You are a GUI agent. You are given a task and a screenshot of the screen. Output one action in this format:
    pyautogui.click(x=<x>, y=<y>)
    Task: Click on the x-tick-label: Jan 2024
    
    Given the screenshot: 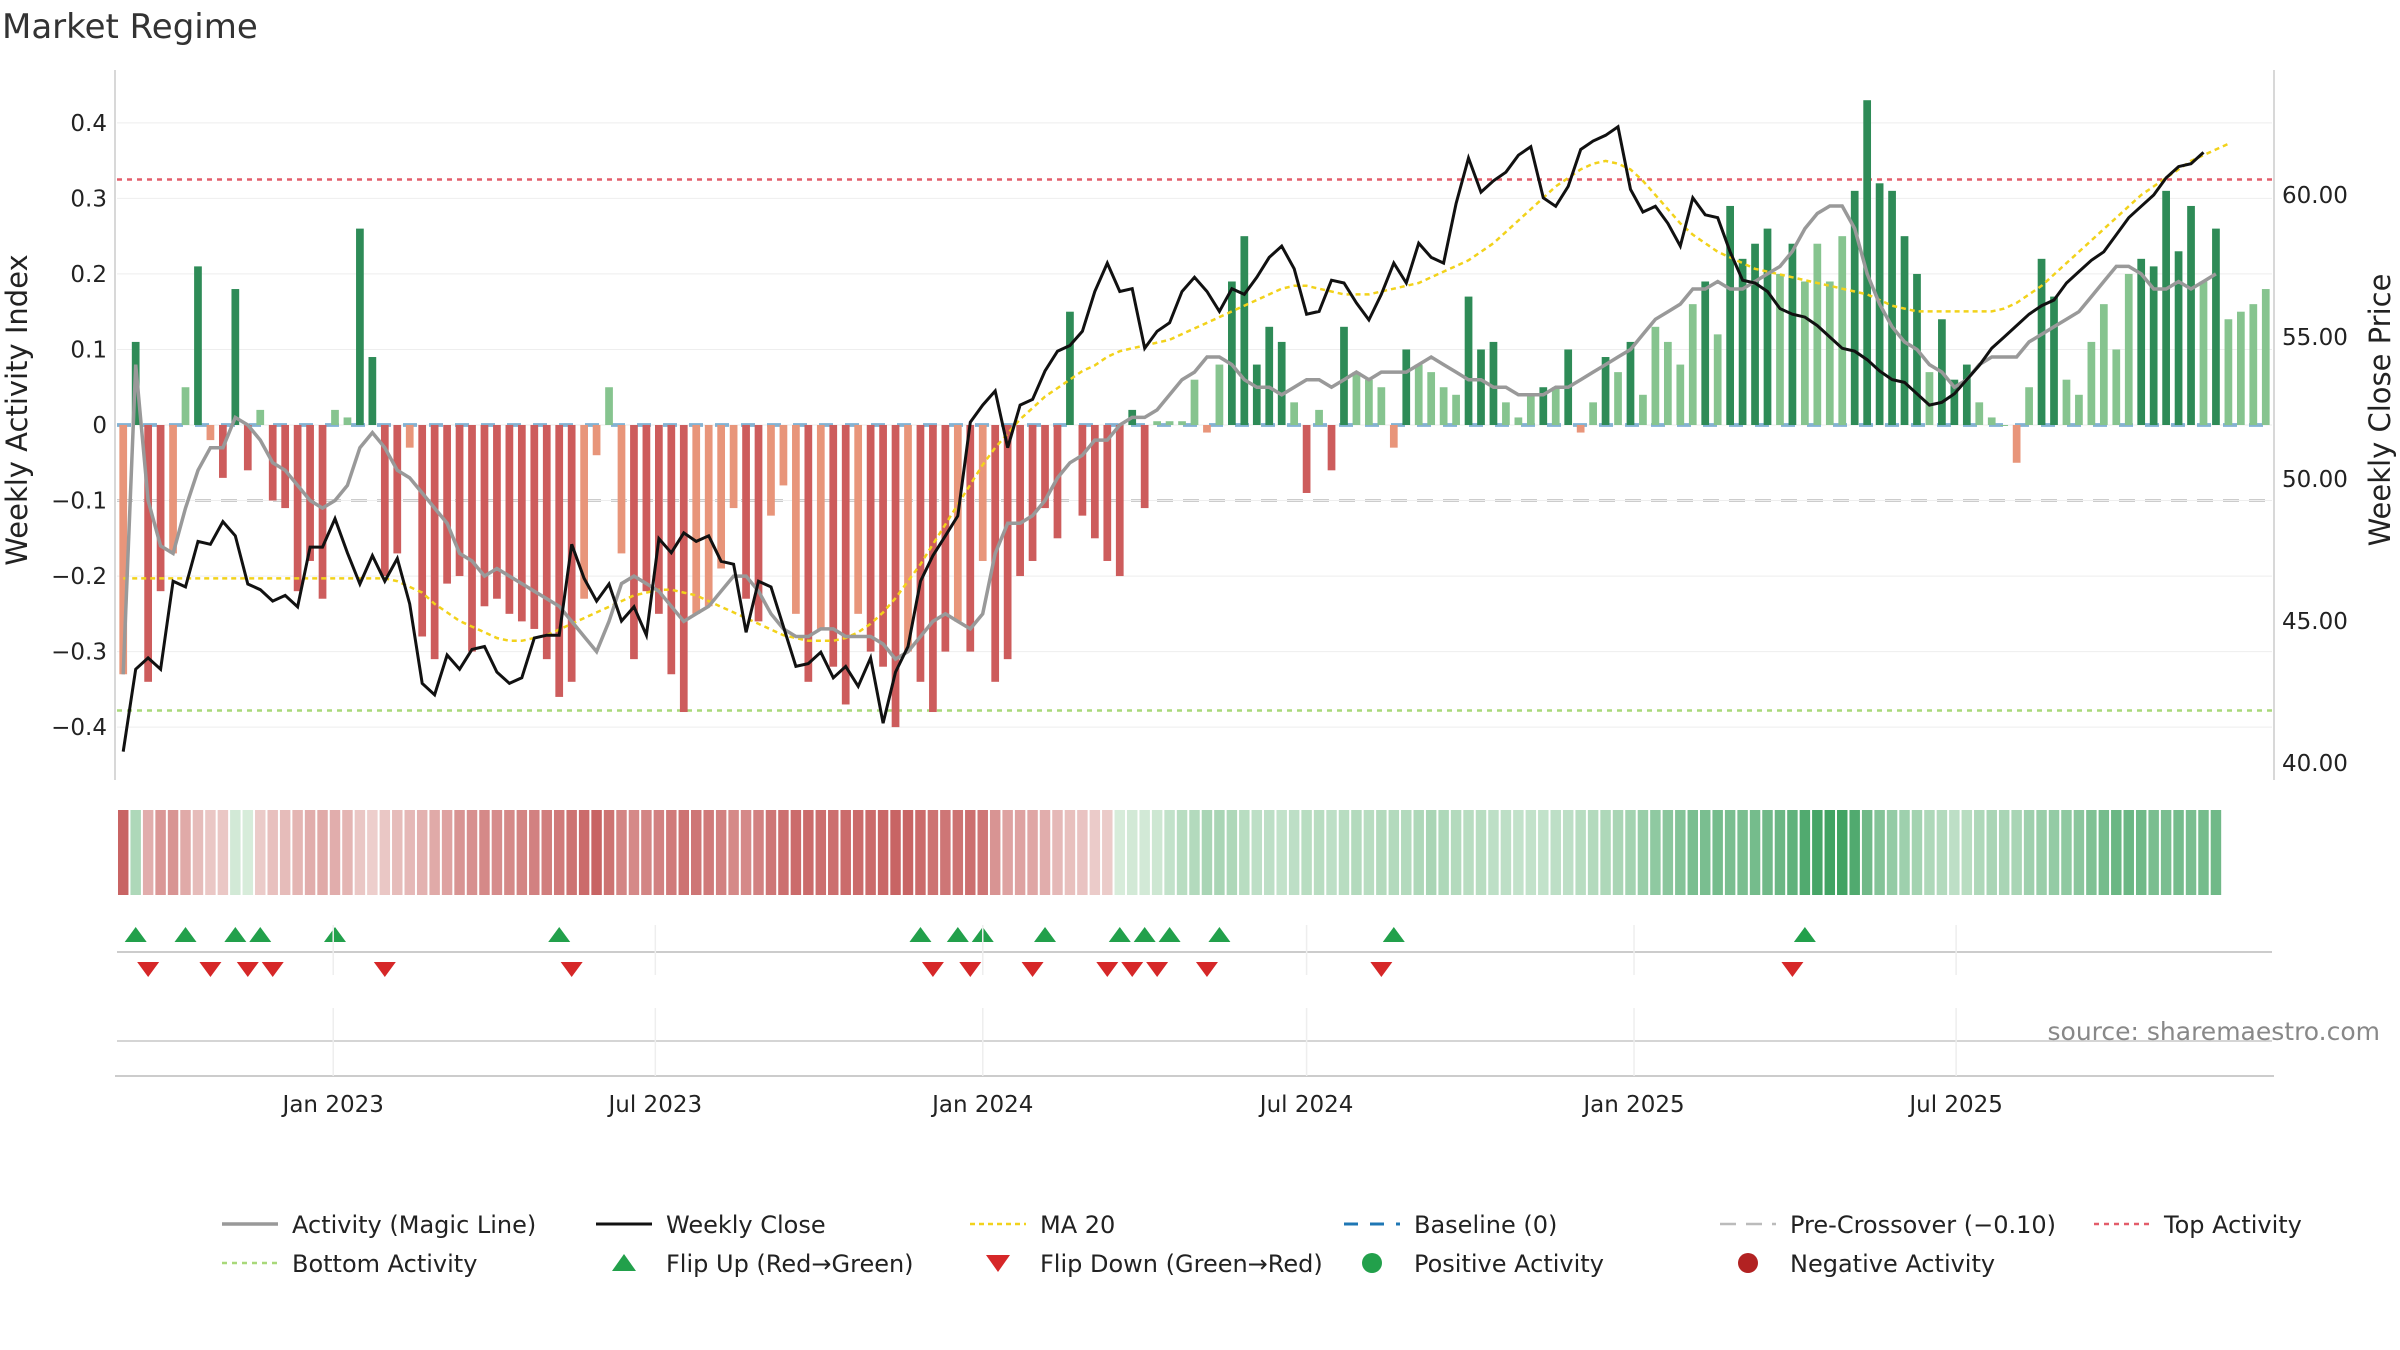 What is the action you would take?
    pyautogui.click(x=981, y=1105)
    